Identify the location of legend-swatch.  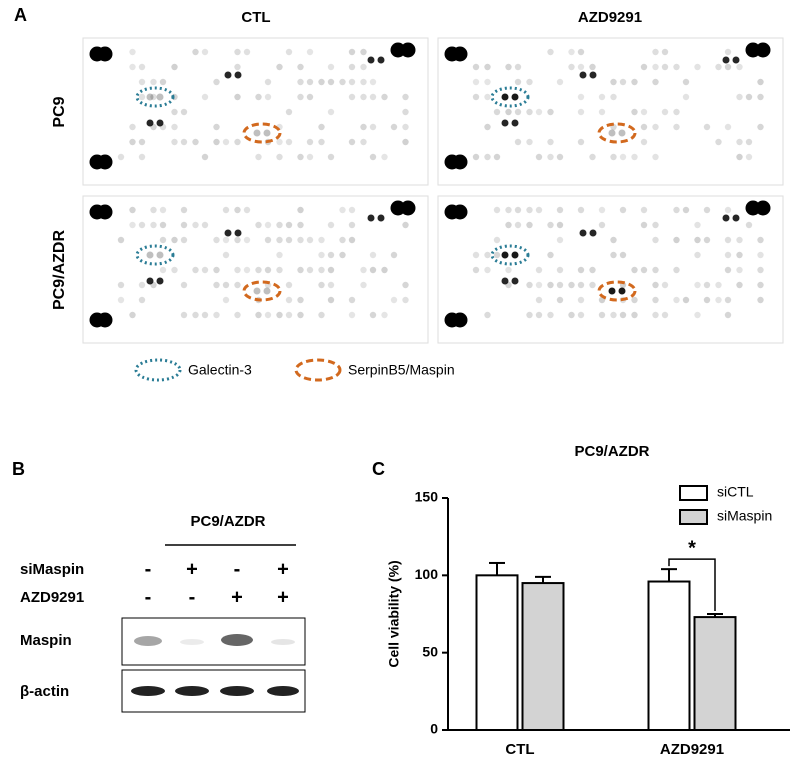
(158, 370).